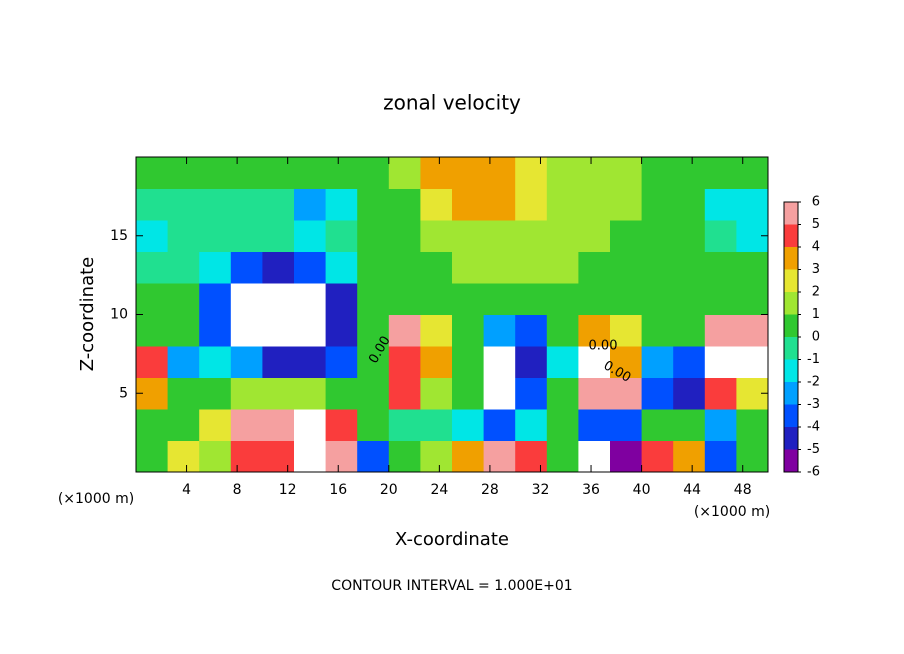  I want to click on colorbar-label: -3, so click(813, 404).